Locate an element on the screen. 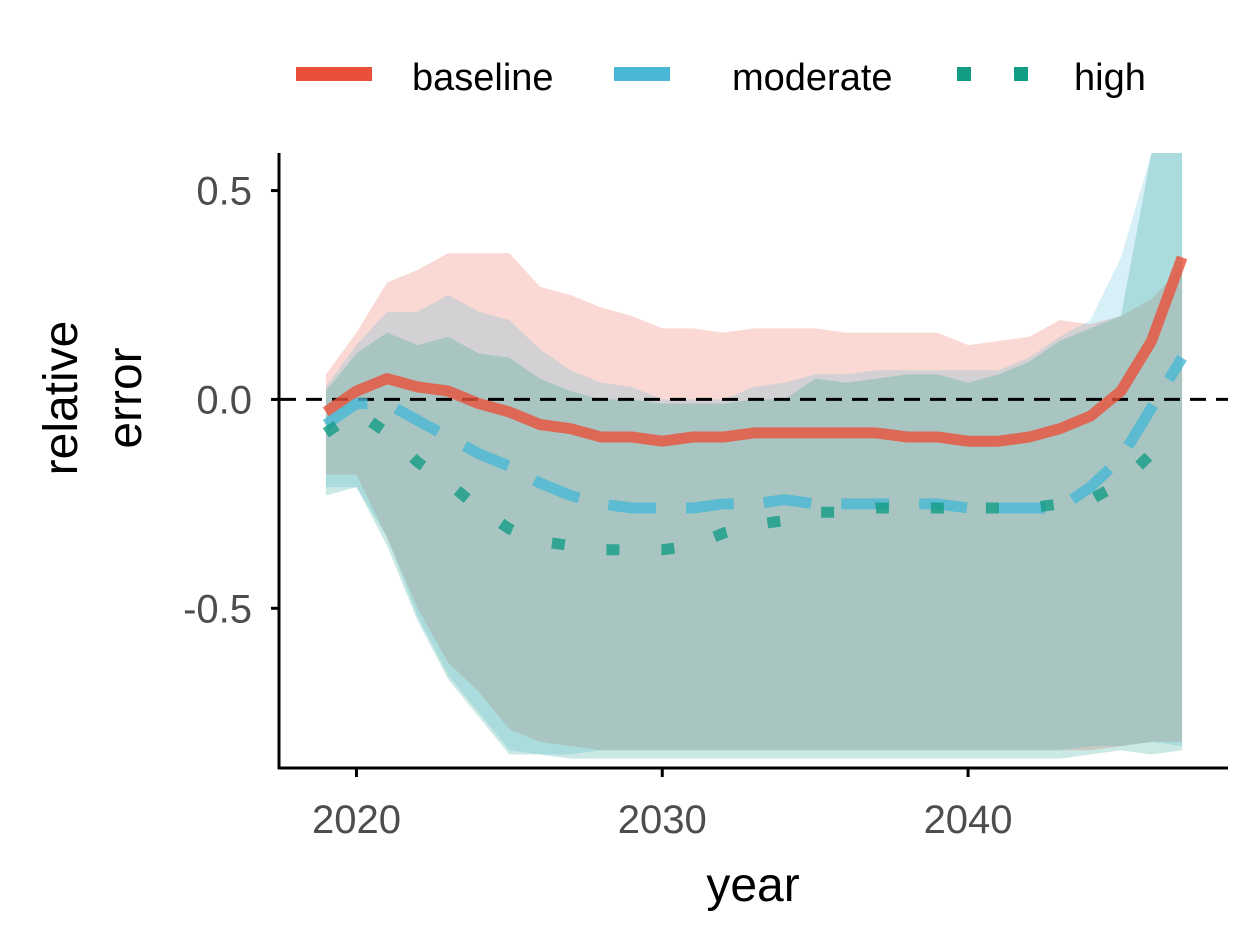 This screenshot has height=944, width=1259. y-axis-title: relative error is located at coordinates (93, 398).